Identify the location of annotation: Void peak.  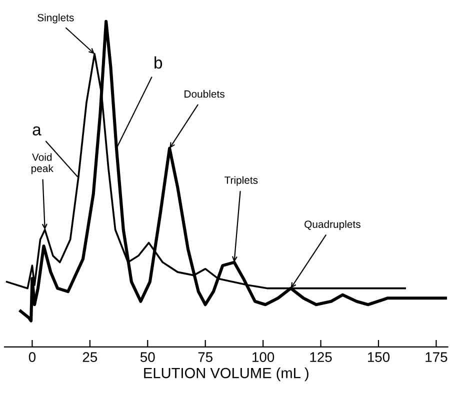
(43, 163).